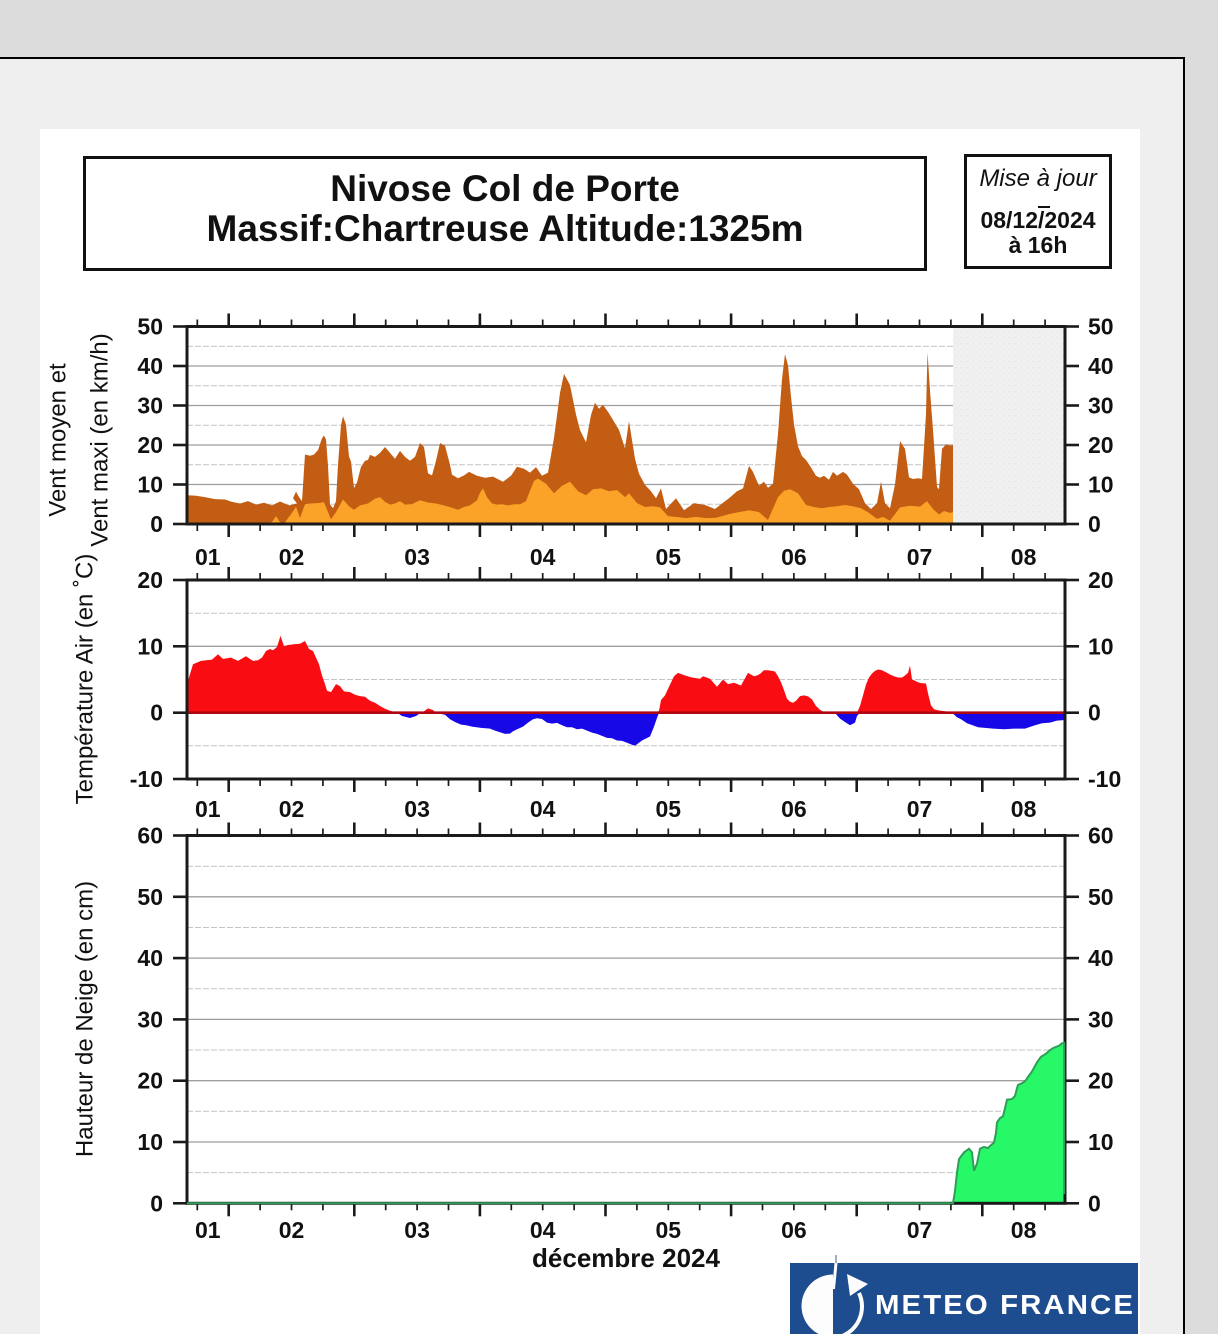  Describe the element at coordinates (100, 439) in the screenshot. I see `svg-text: Vent maxi (en km/h)` at that location.